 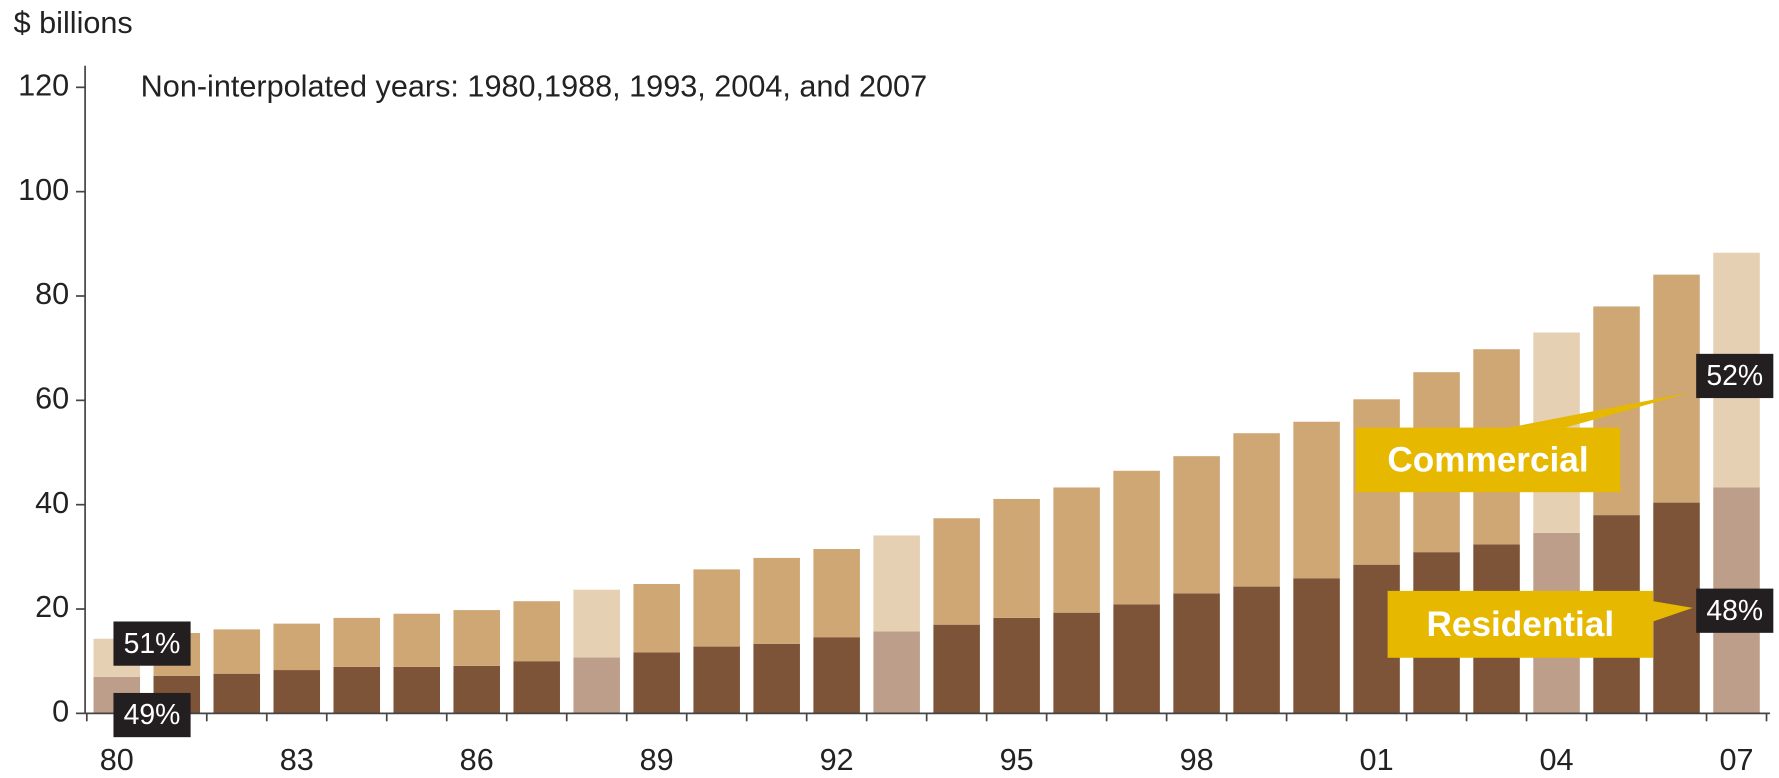 What do you see at coordinates (1377, 760) in the screenshot?
I see `x-tick-label: 01` at bounding box center [1377, 760].